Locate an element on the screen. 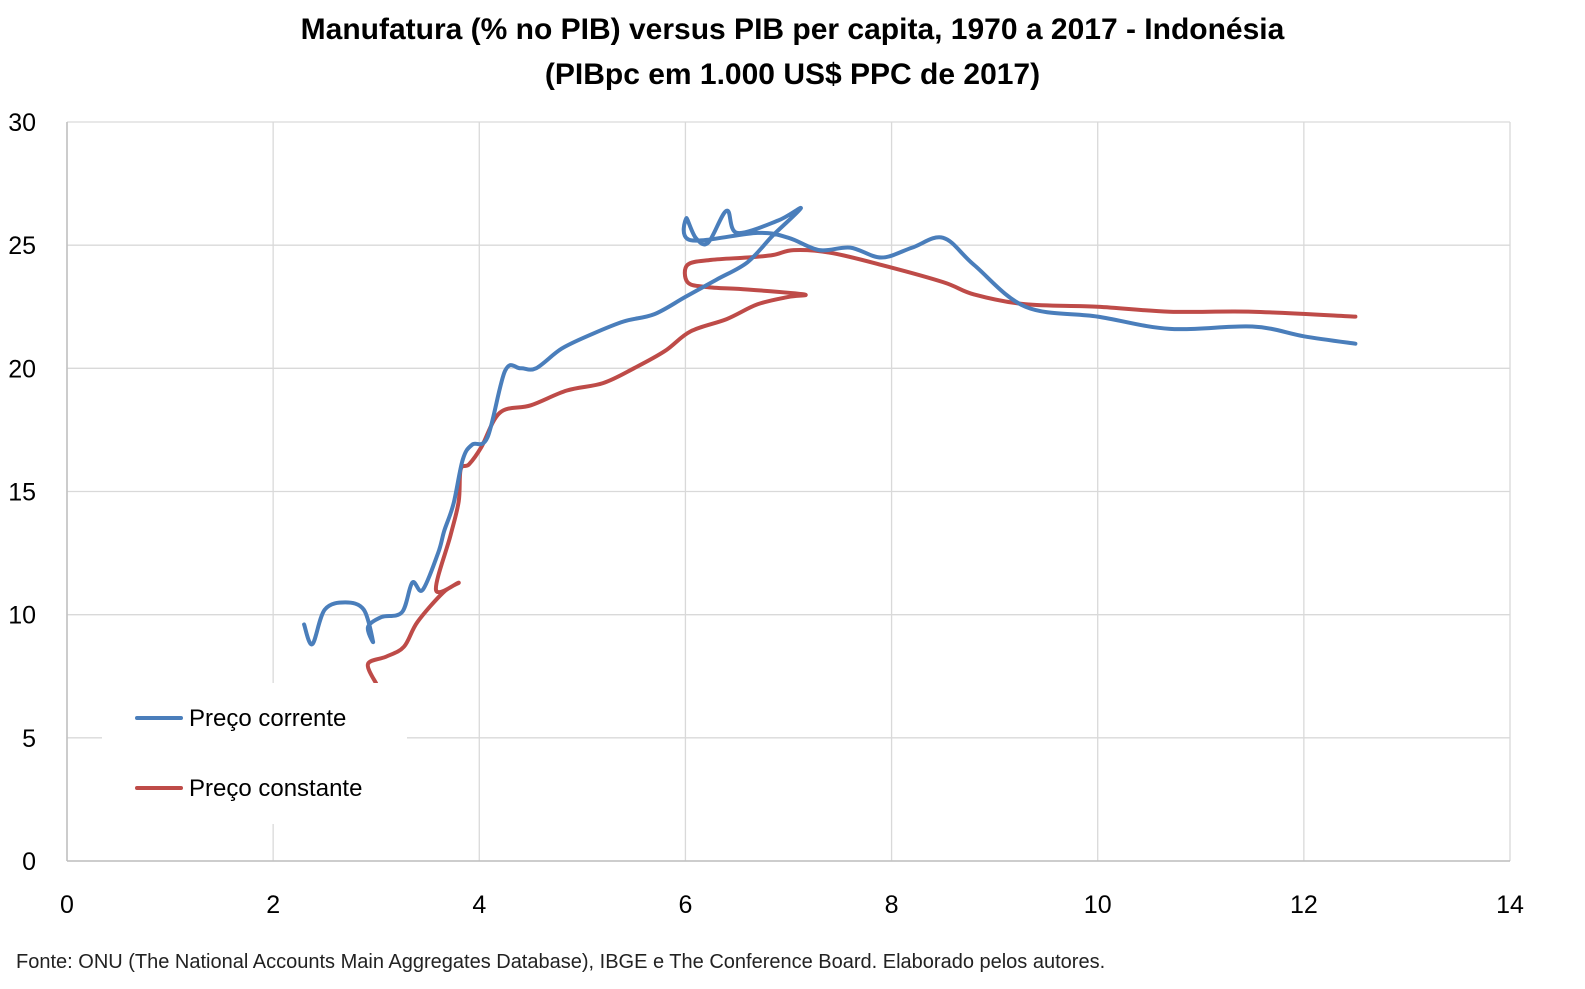 Image resolution: width=1585 pixels, height=989 pixels. legend-background is located at coordinates (254, 753).